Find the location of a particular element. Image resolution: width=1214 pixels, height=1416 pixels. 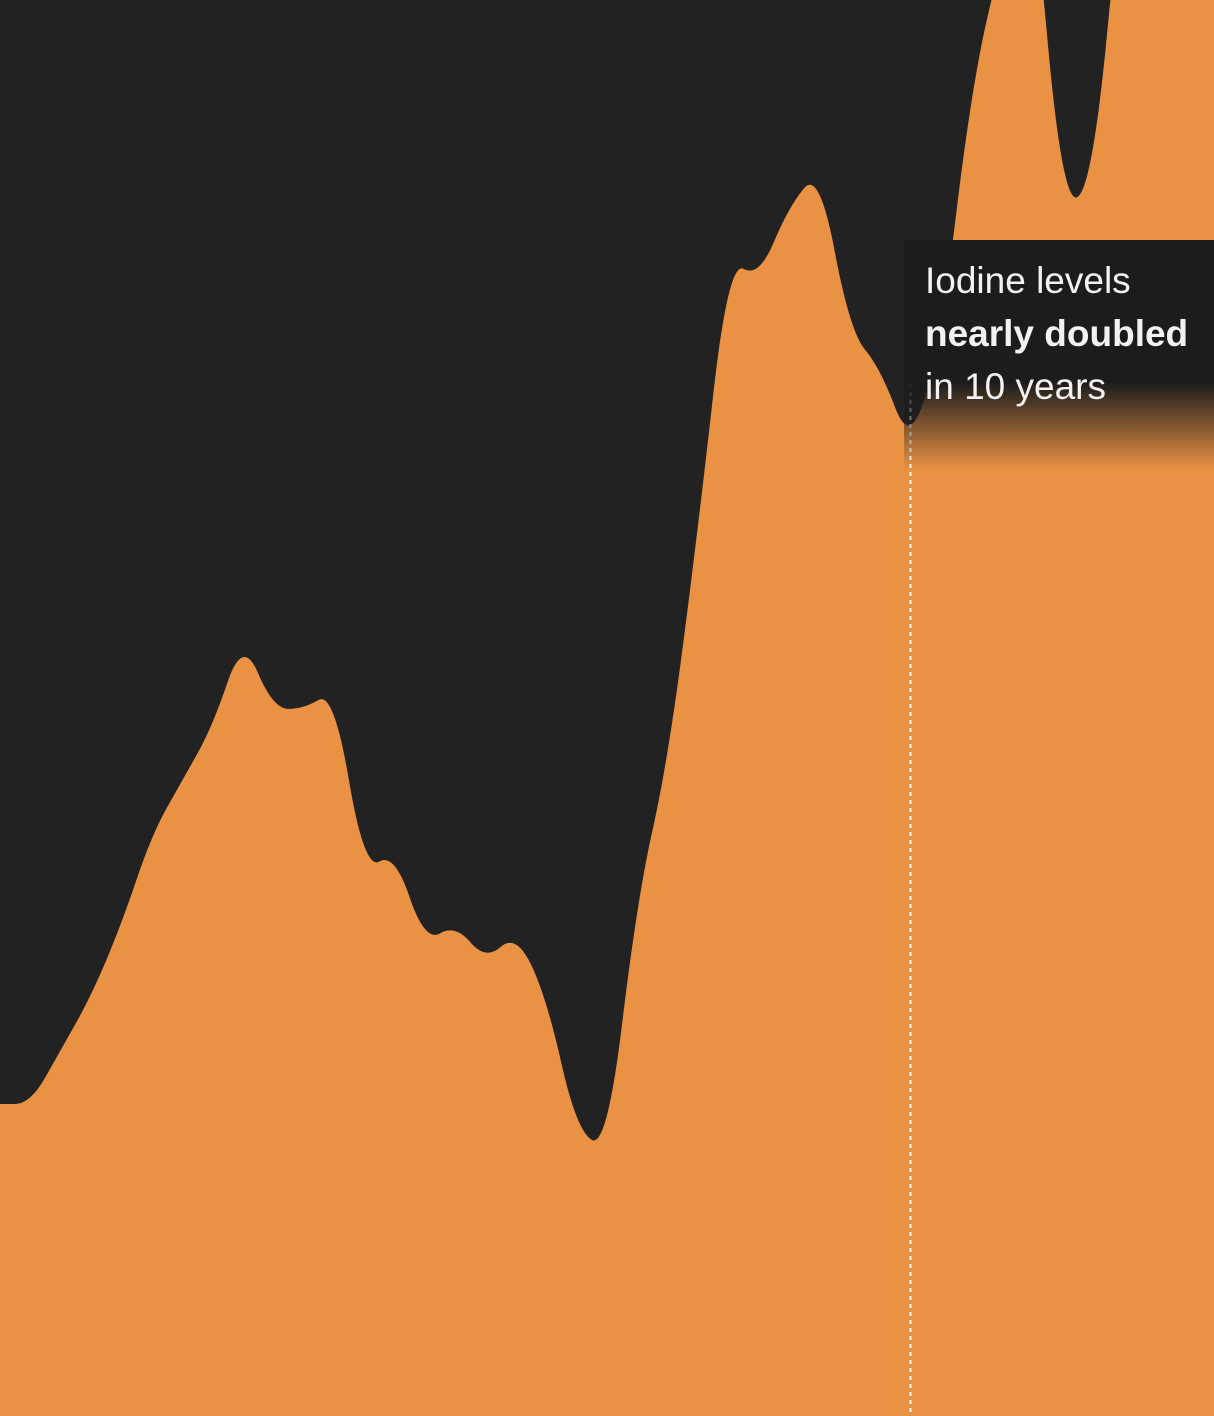

annotation-box is located at coordinates (1059, 355).